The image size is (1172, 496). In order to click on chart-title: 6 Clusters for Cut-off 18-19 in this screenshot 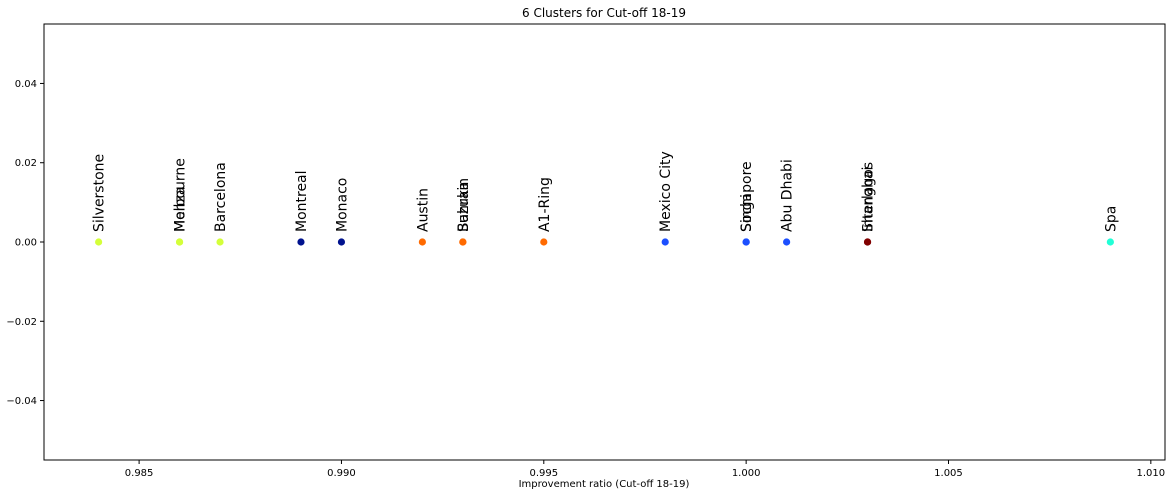, I will do `click(604, 13)`.